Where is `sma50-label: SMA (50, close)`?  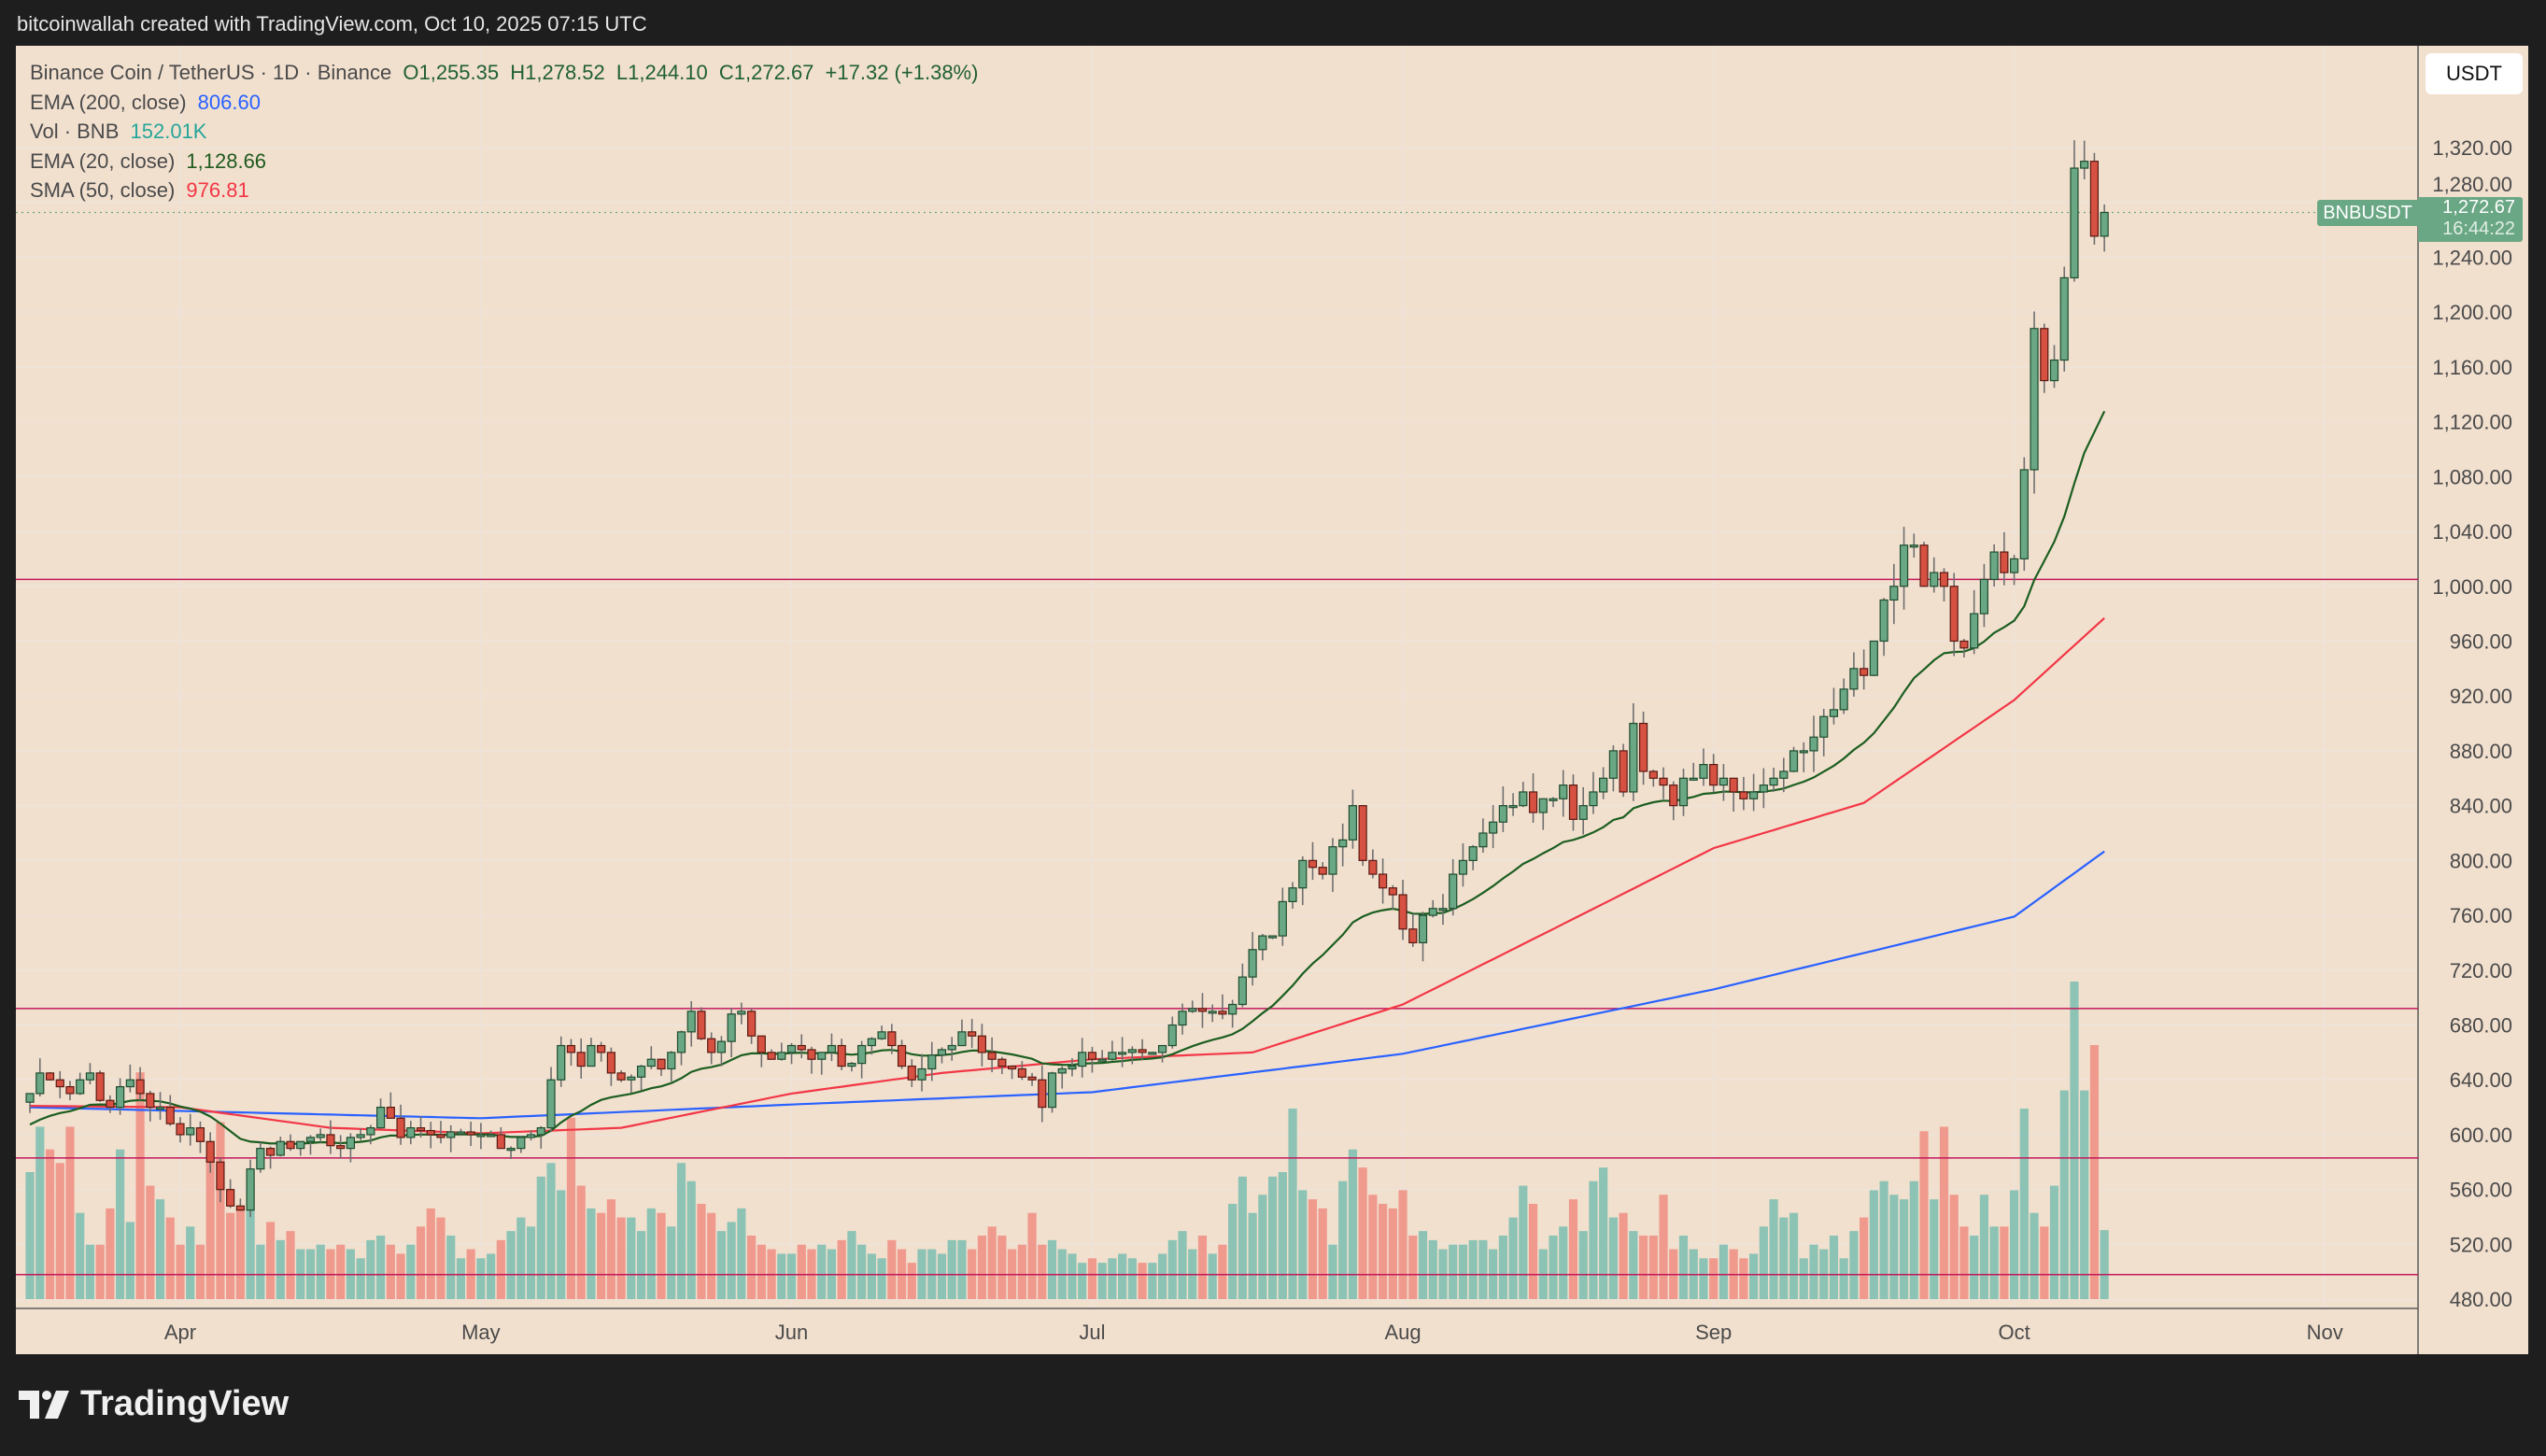
sma50-label: SMA (50, close) is located at coordinates (103, 190).